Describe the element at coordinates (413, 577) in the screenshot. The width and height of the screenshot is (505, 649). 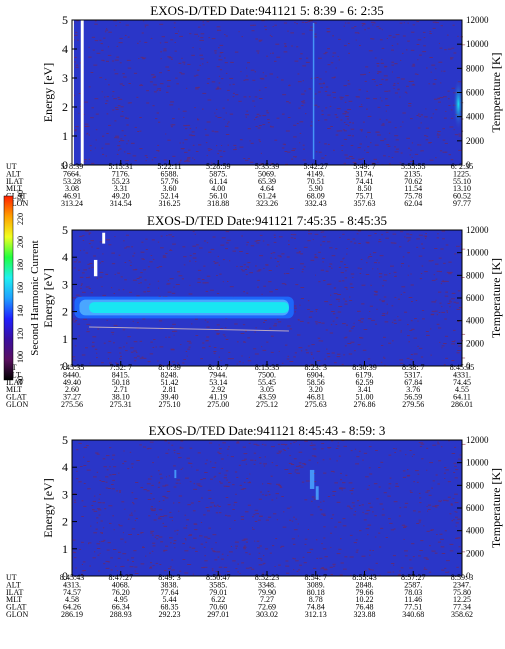
I see `ephemeris-value: 8:57:27` at that location.